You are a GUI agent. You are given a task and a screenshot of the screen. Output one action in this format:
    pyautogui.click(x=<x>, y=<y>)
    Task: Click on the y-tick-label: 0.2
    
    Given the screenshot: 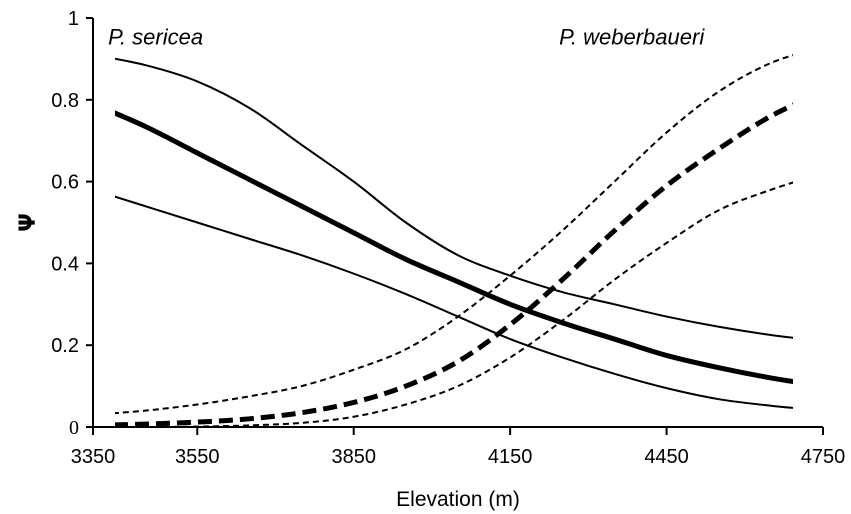 What is the action you would take?
    pyautogui.click(x=65, y=346)
    